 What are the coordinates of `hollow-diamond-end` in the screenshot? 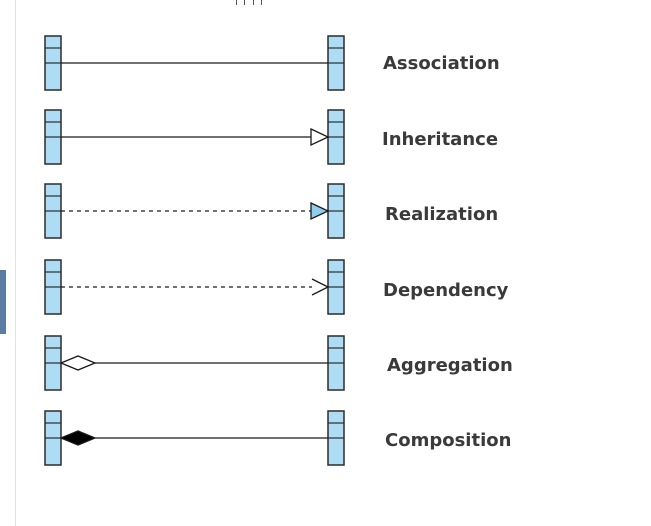 It's located at (78, 363).